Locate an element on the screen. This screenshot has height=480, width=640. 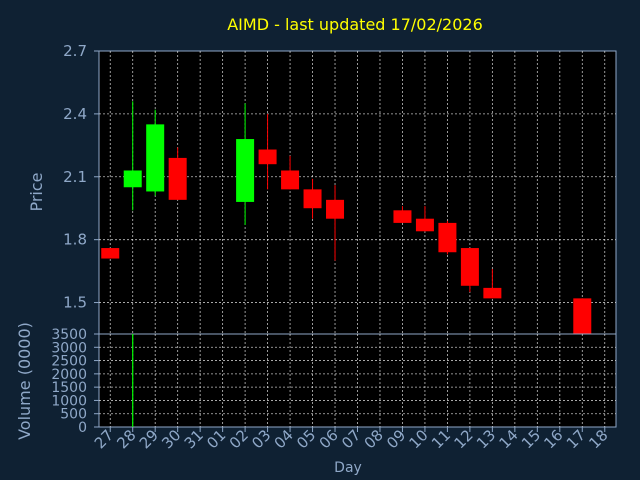
volume-y-tick-label: 0 is located at coordinates (82, 428).